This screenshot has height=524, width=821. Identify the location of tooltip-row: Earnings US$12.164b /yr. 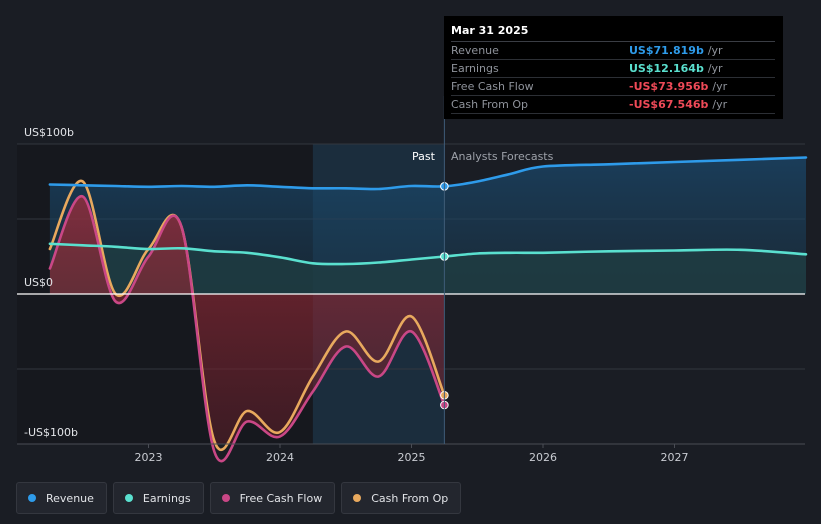
(613, 69).